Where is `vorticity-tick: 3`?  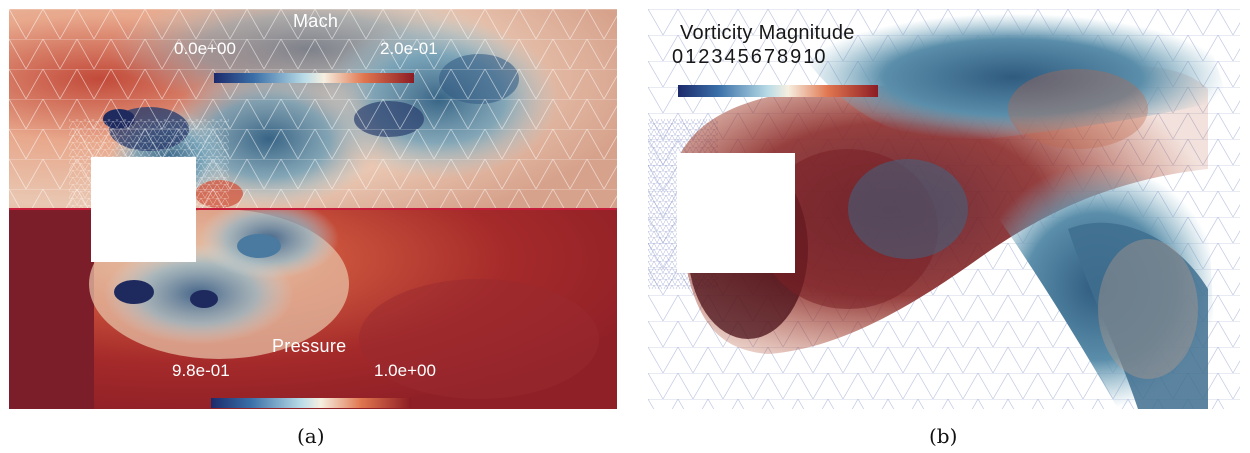 vorticity-tick: 3 is located at coordinates (717, 57).